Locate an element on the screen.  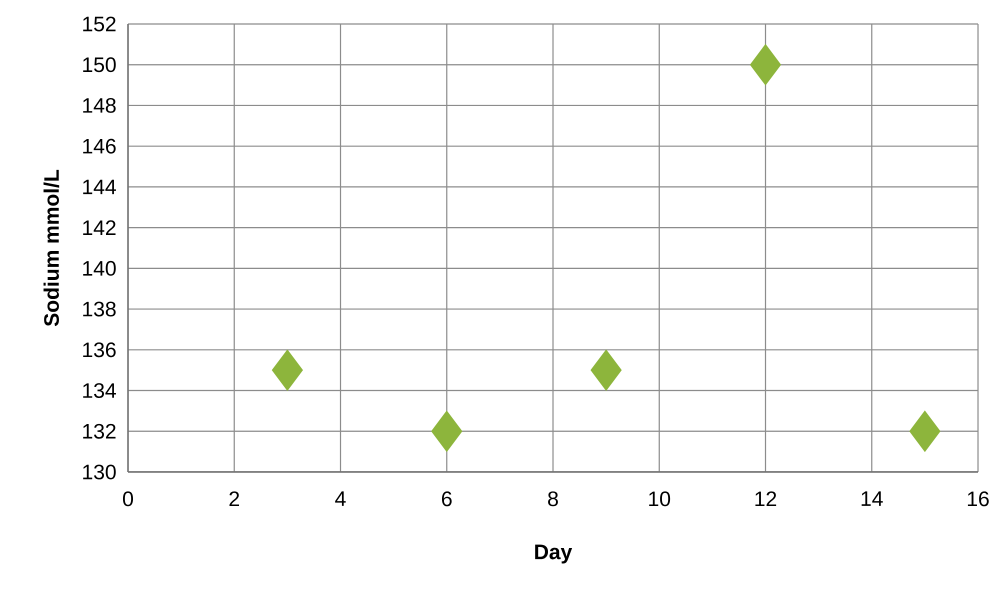
x-tick-label: 16 is located at coordinates (978, 498).